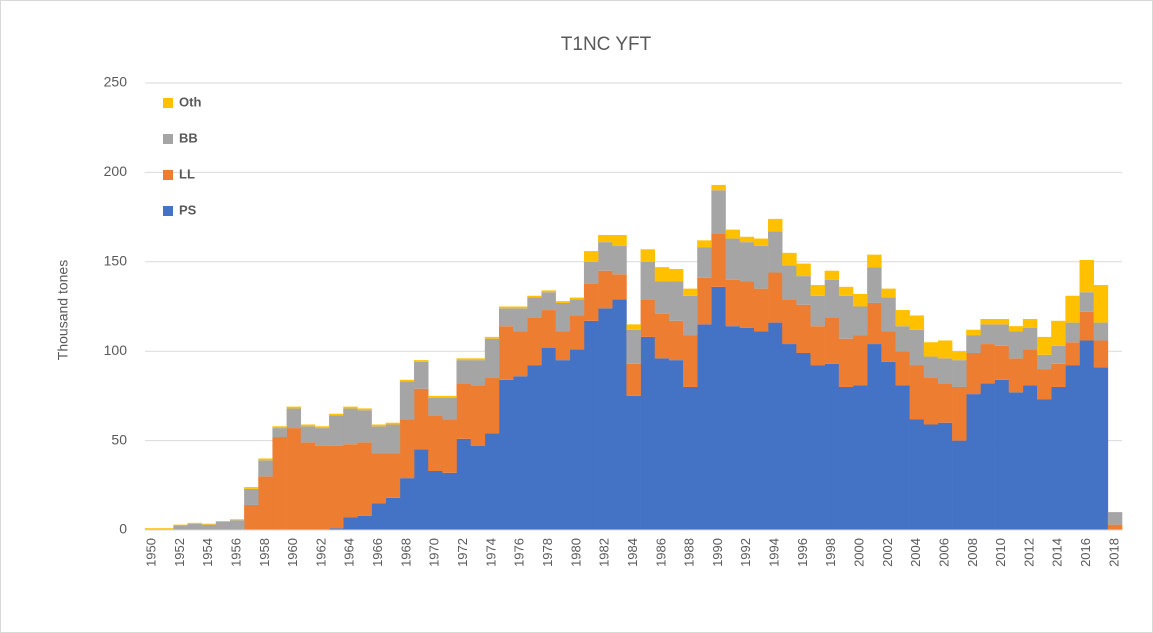 The width and height of the screenshot is (1153, 633). What do you see at coordinates (575, 552) in the screenshot?
I see `x-tick-label: 1980` at bounding box center [575, 552].